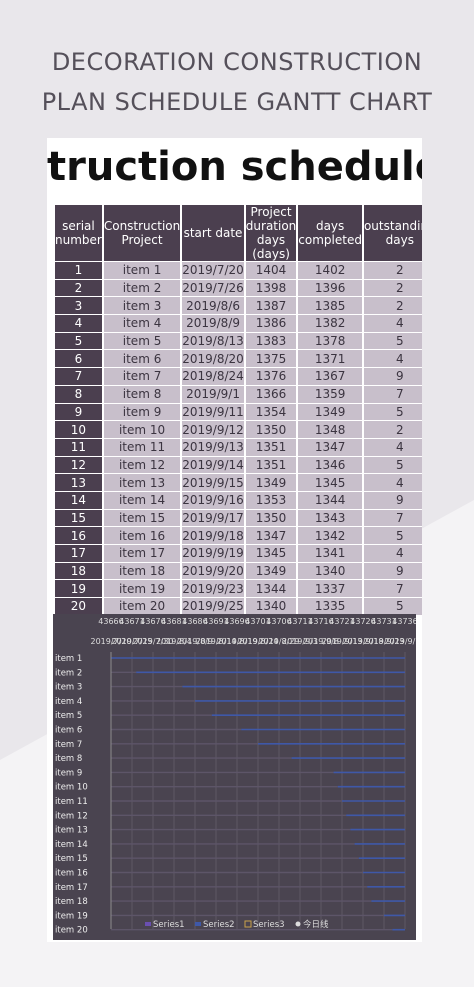 The image size is (474, 987). Describe the element at coordinates (341, 641) in the screenshot. I see `axis-date-label: 2019/9/13` at that location.